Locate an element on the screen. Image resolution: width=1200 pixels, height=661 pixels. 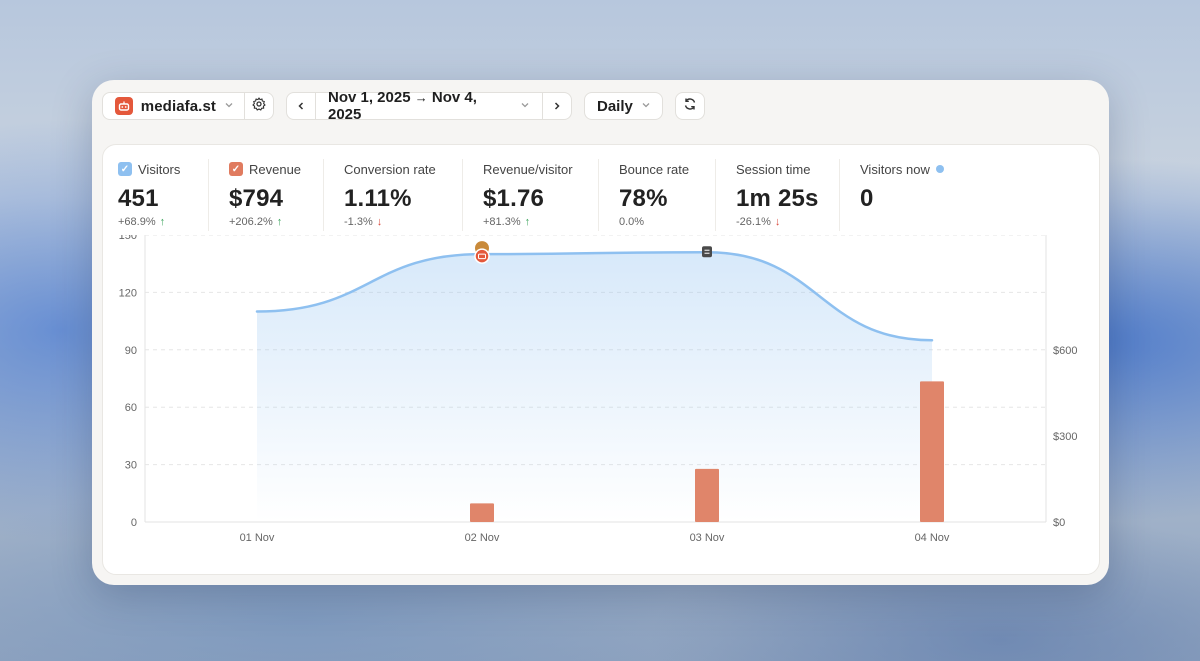
toolbar: mediafa.st Nov 1, 2025 is located at coordinates (403, 106).